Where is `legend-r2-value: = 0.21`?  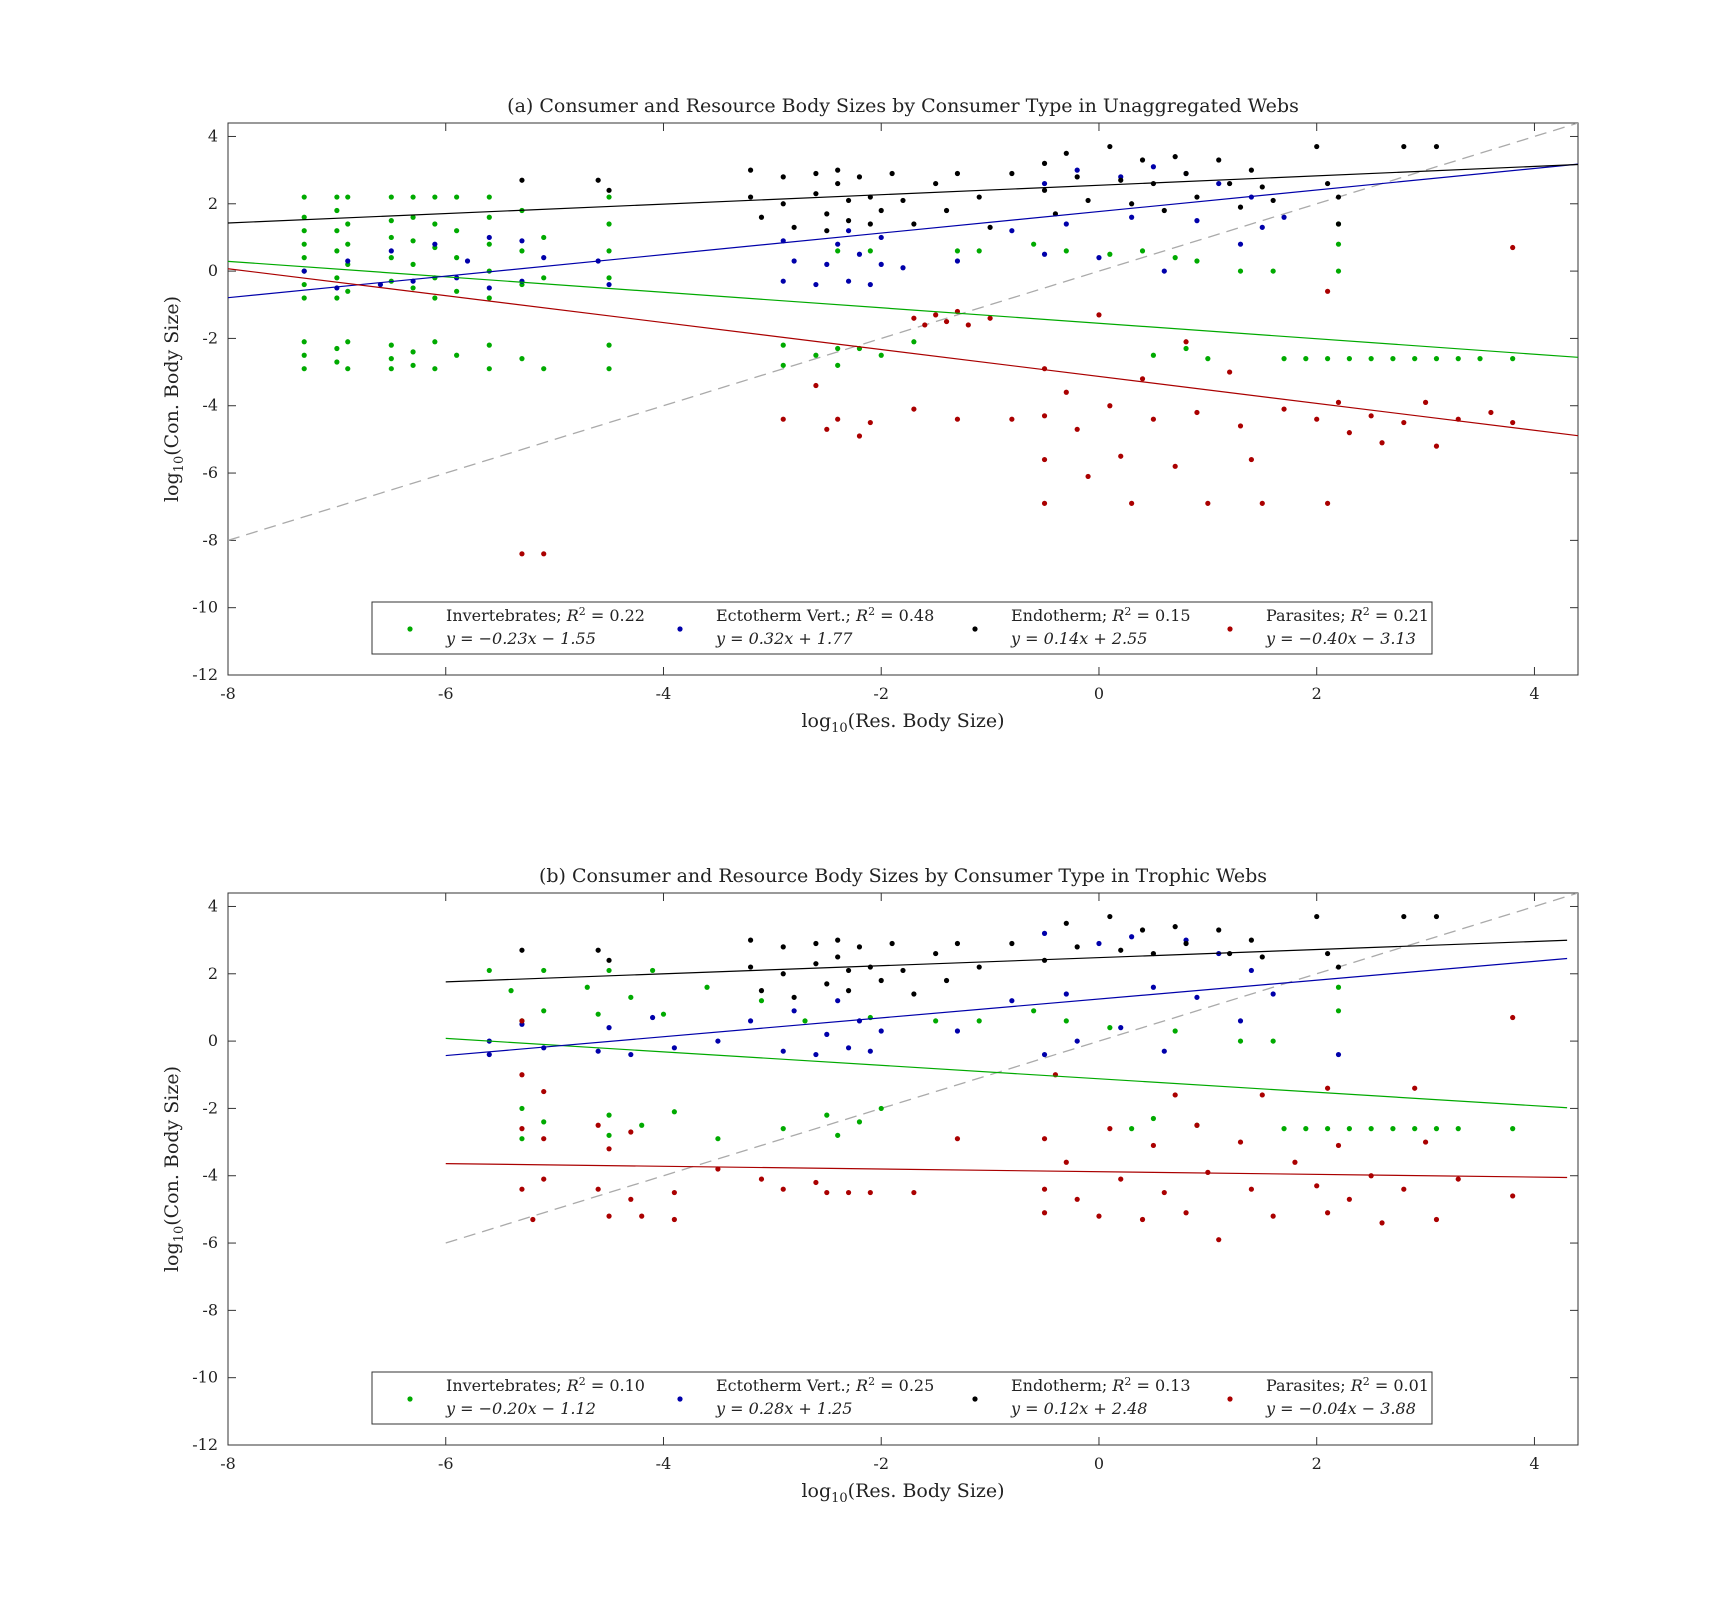
legend-r2-value: = 0.21 is located at coordinates (1399, 615).